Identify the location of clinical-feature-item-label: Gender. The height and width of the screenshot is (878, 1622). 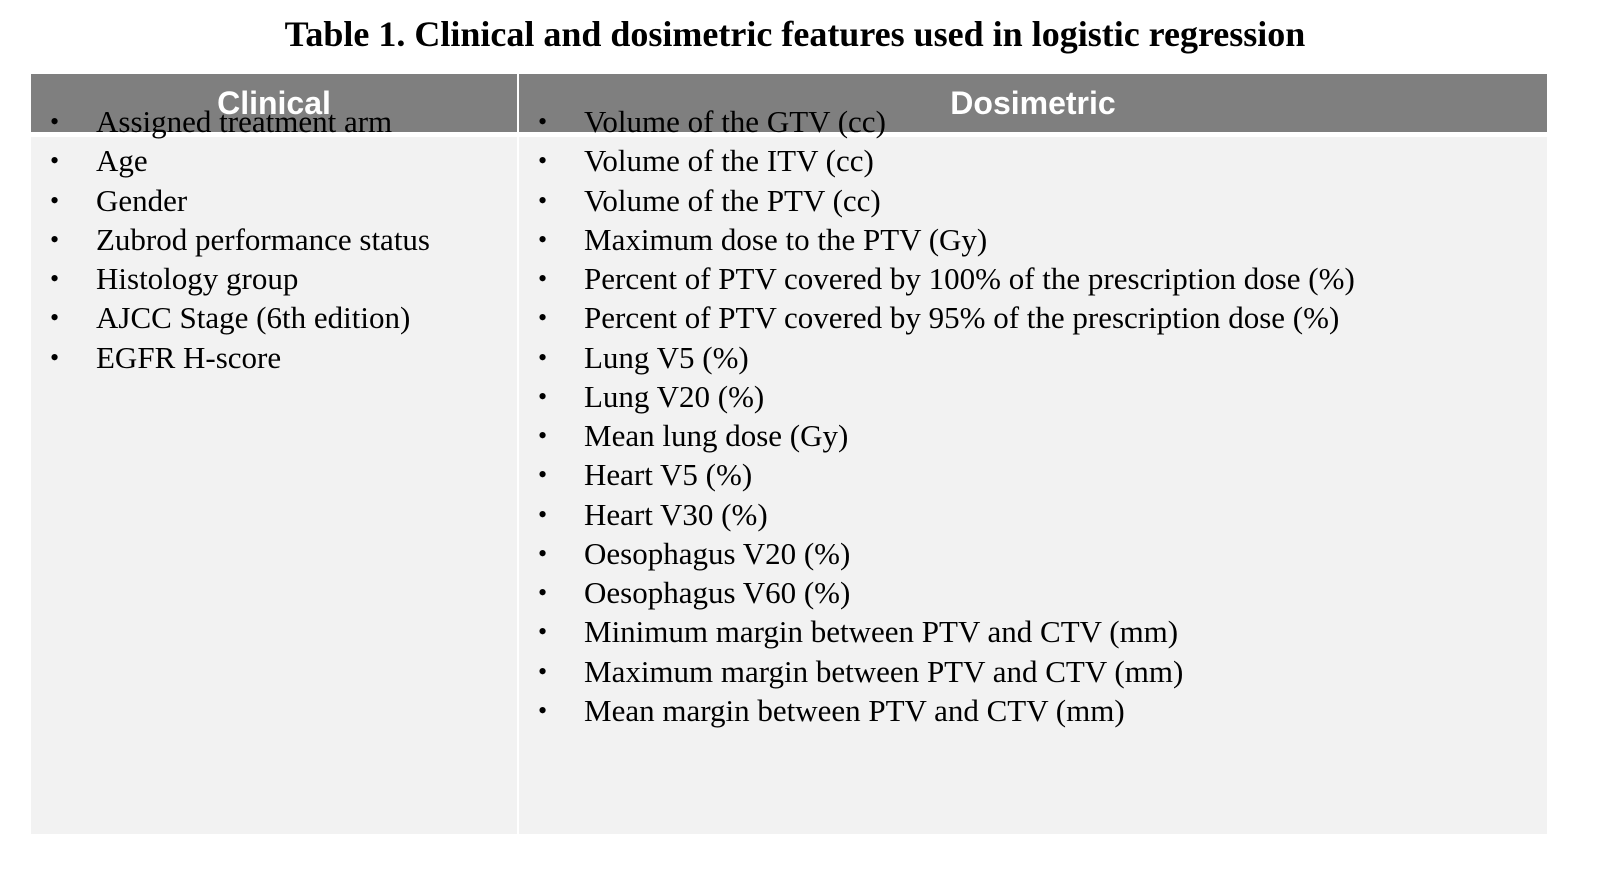
(142, 200).